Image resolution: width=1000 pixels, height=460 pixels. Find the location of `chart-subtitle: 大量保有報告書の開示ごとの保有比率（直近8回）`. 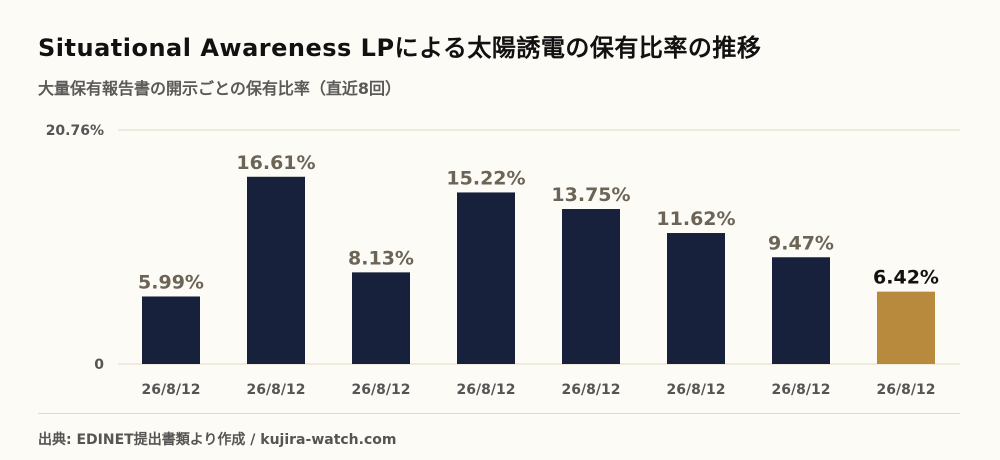

chart-subtitle: 大量保有報告書の開示ごとの保有比率（直近8回） is located at coordinates (219, 88).